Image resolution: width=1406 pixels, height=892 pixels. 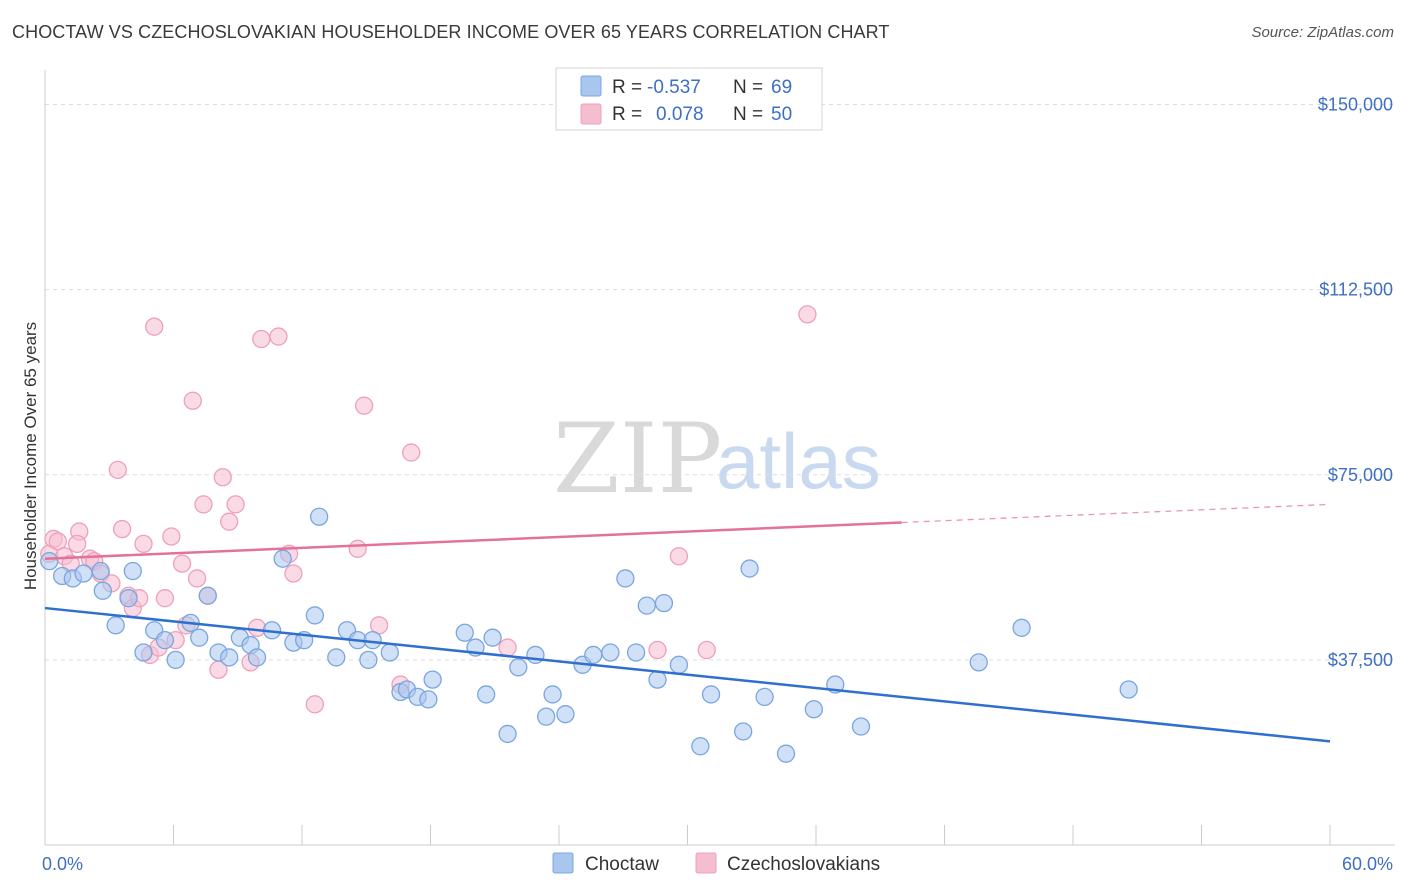 I want to click on series-legend-swatch-choctaw, so click(x=563, y=863).